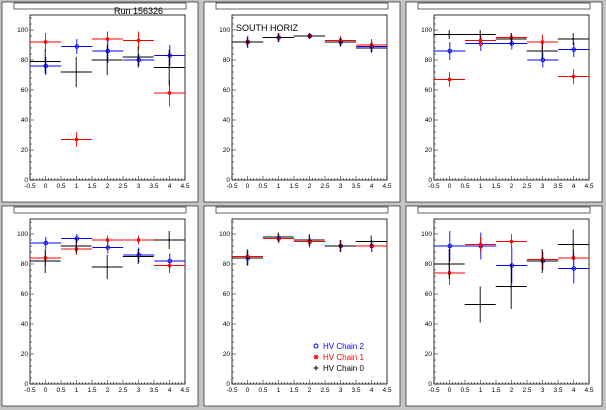 Image resolution: width=606 pixels, height=410 pixels. What do you see at coordinates (504, 210) in the screenshot?
I see `pad-title-box` at bounding box center [504, 210].